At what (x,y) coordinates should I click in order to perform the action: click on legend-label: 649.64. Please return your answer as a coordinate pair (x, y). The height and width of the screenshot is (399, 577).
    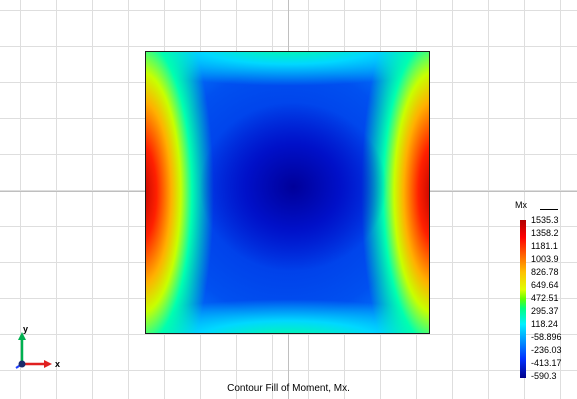
    Looking at the image, I should click on (545, 285).